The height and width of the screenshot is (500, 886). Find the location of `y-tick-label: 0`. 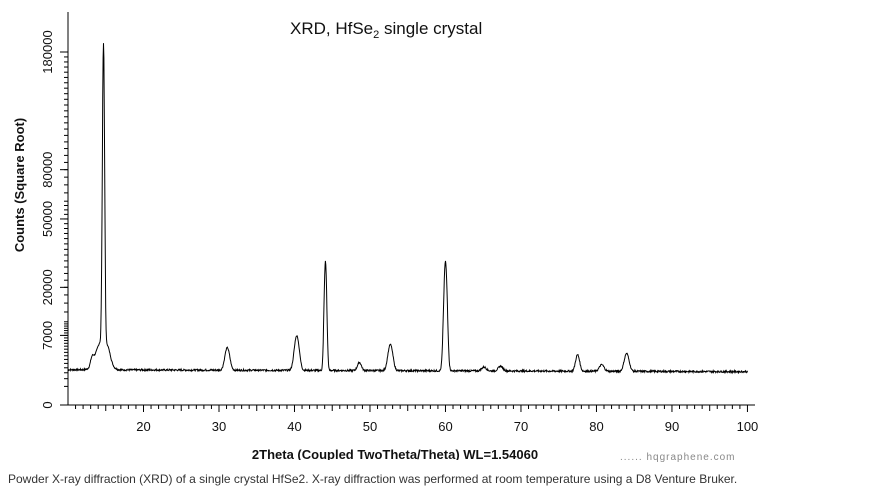

y-tick-label: 0 is located at coordinates (47, 404).